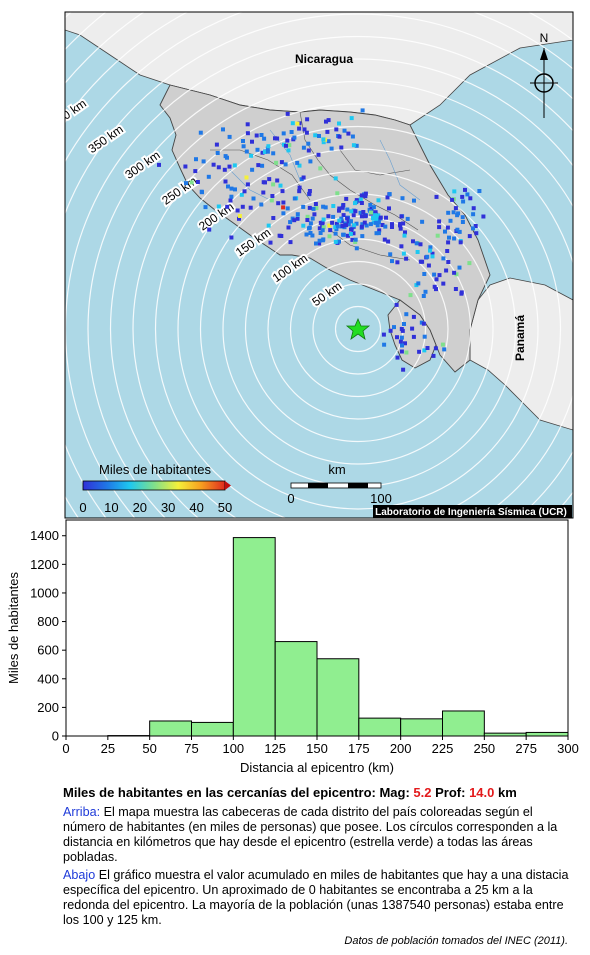 Image resolution: width=590 pixels, height=955 pixels. What do you see at coordinates (82, 507) in the screenshot?
I see `colorbar-tick: 0` at bounding box center [82, 507].